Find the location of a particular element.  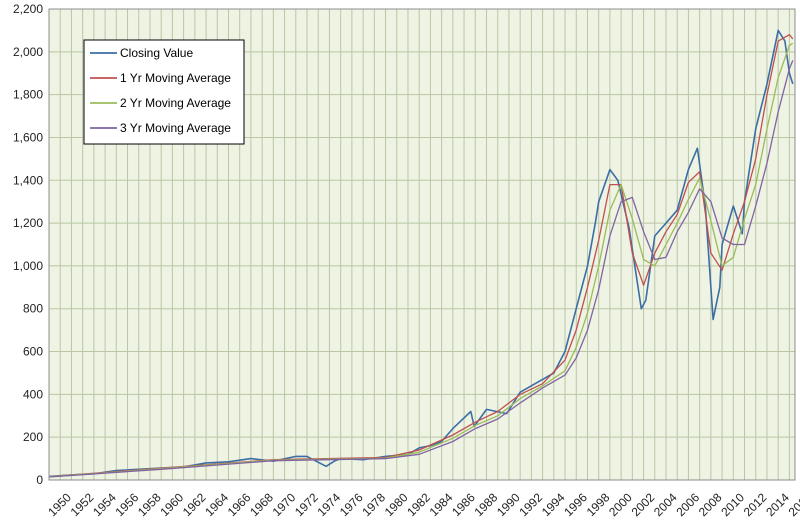

x-tick-label: 1982 is located at coordinates (418, 504).